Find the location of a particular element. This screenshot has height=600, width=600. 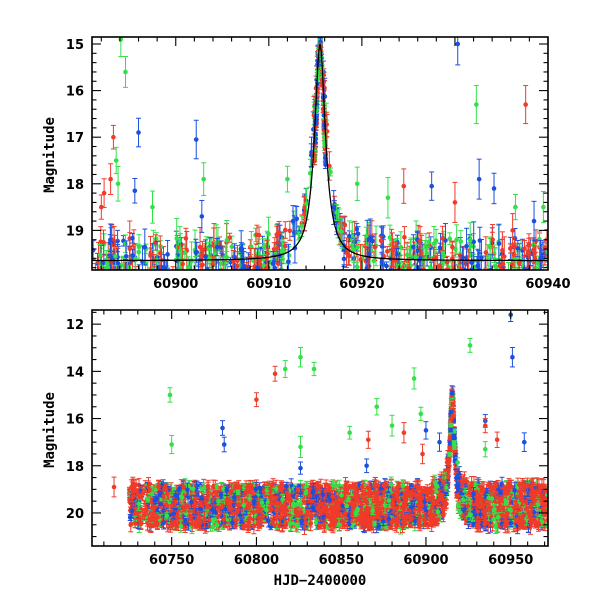

bottom-y-tick-labels: 12 14 16 18 20 is located at coordinates (75, 420).